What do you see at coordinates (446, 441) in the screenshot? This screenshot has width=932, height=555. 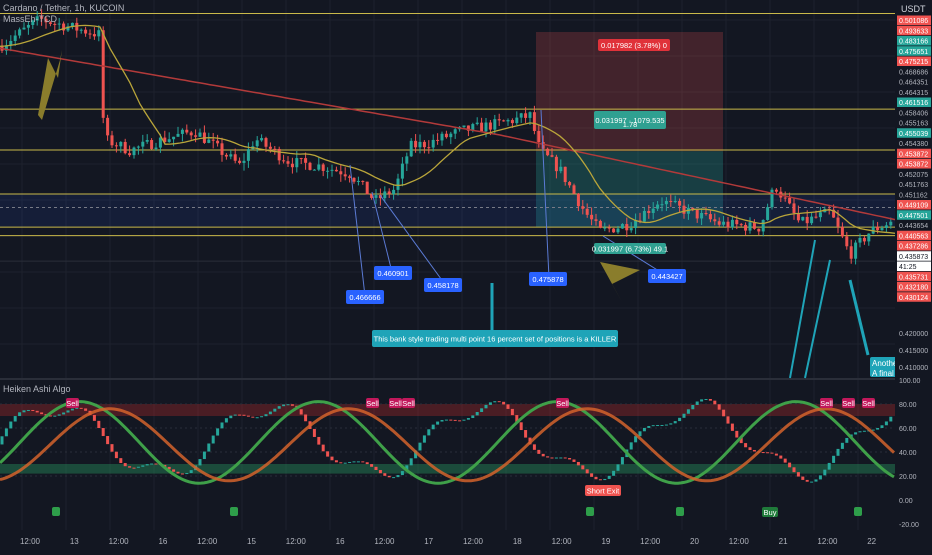 I see `osc-series` at bounding box center [446, 441].